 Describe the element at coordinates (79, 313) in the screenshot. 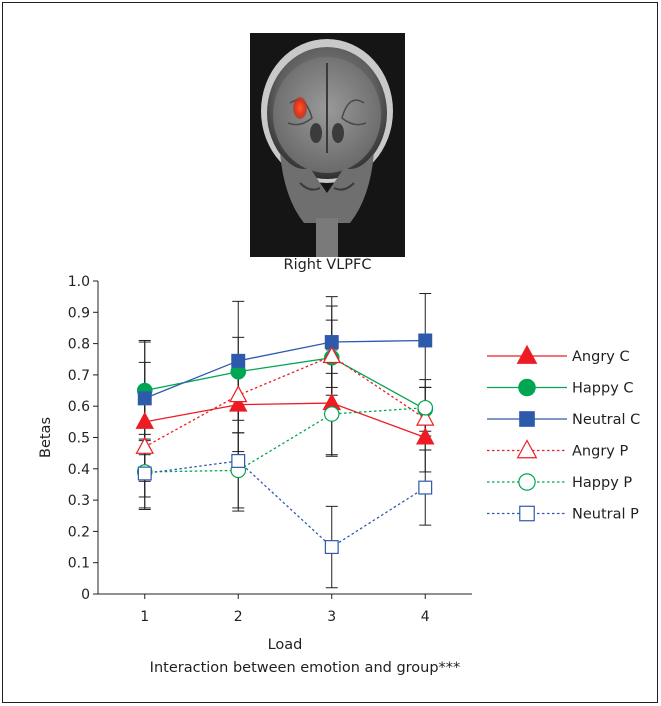

I see `y-tick-label: 0.9` at that location.